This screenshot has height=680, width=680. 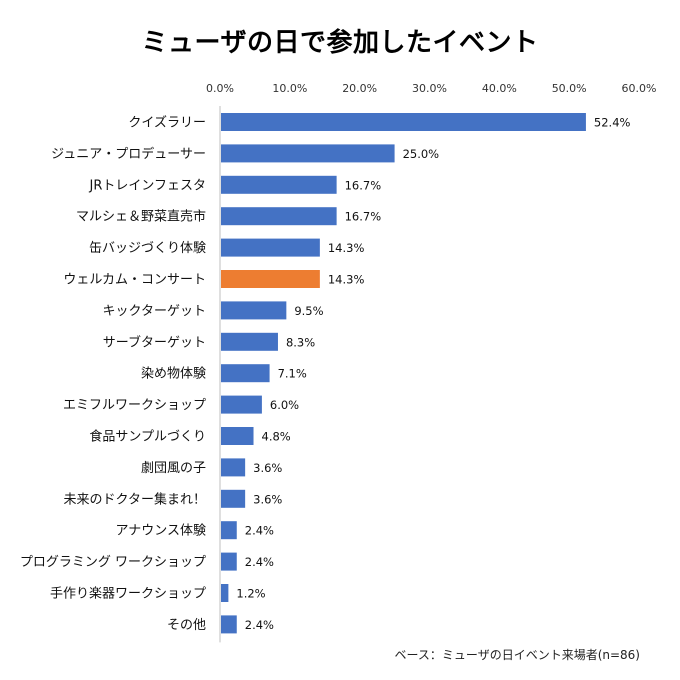 I want to click on data-label: 8.3%, so click(x=300, y=342).